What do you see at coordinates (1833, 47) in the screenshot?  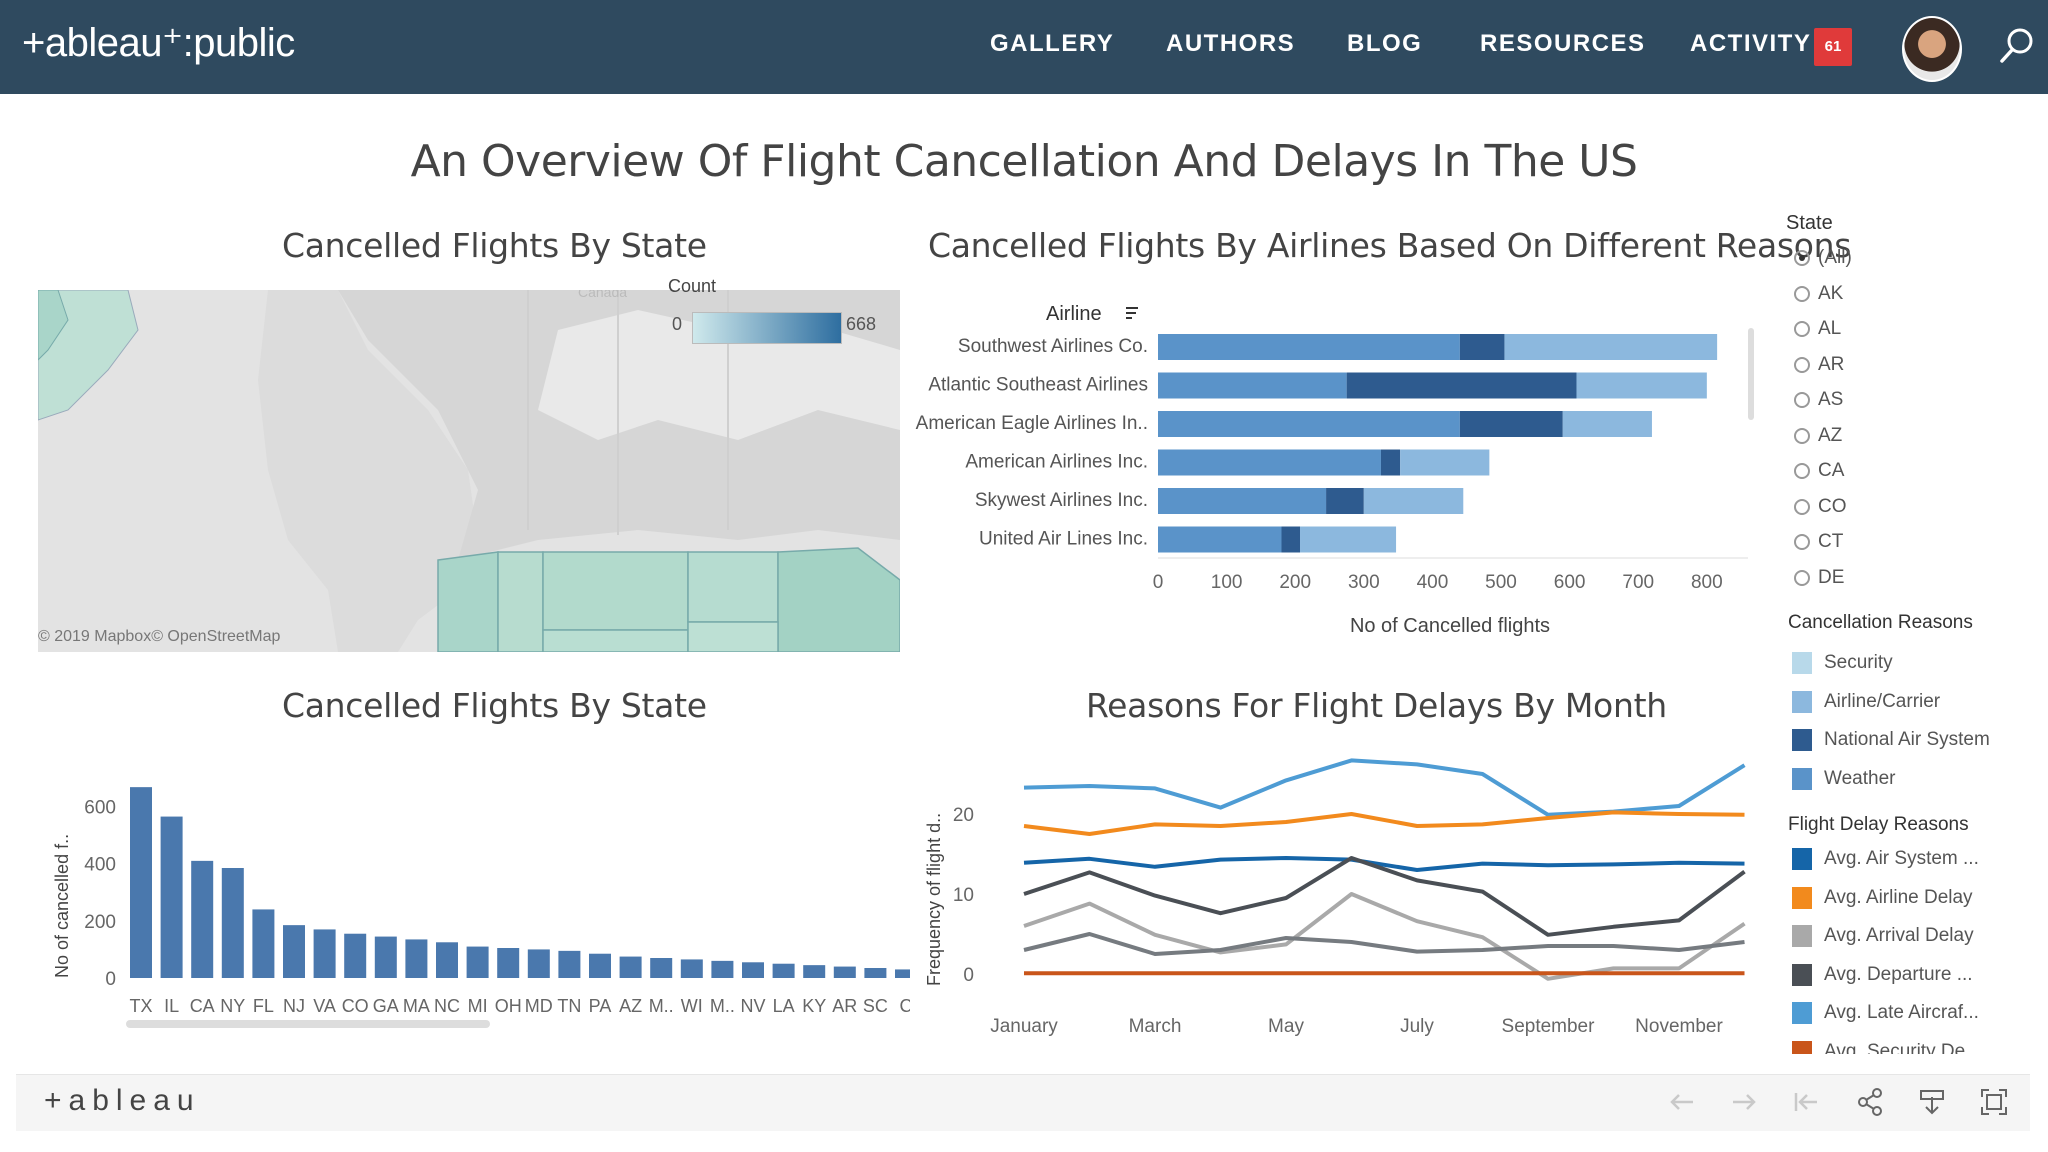 I see `activity-badge: 61` at bounding box center [1833, 47].